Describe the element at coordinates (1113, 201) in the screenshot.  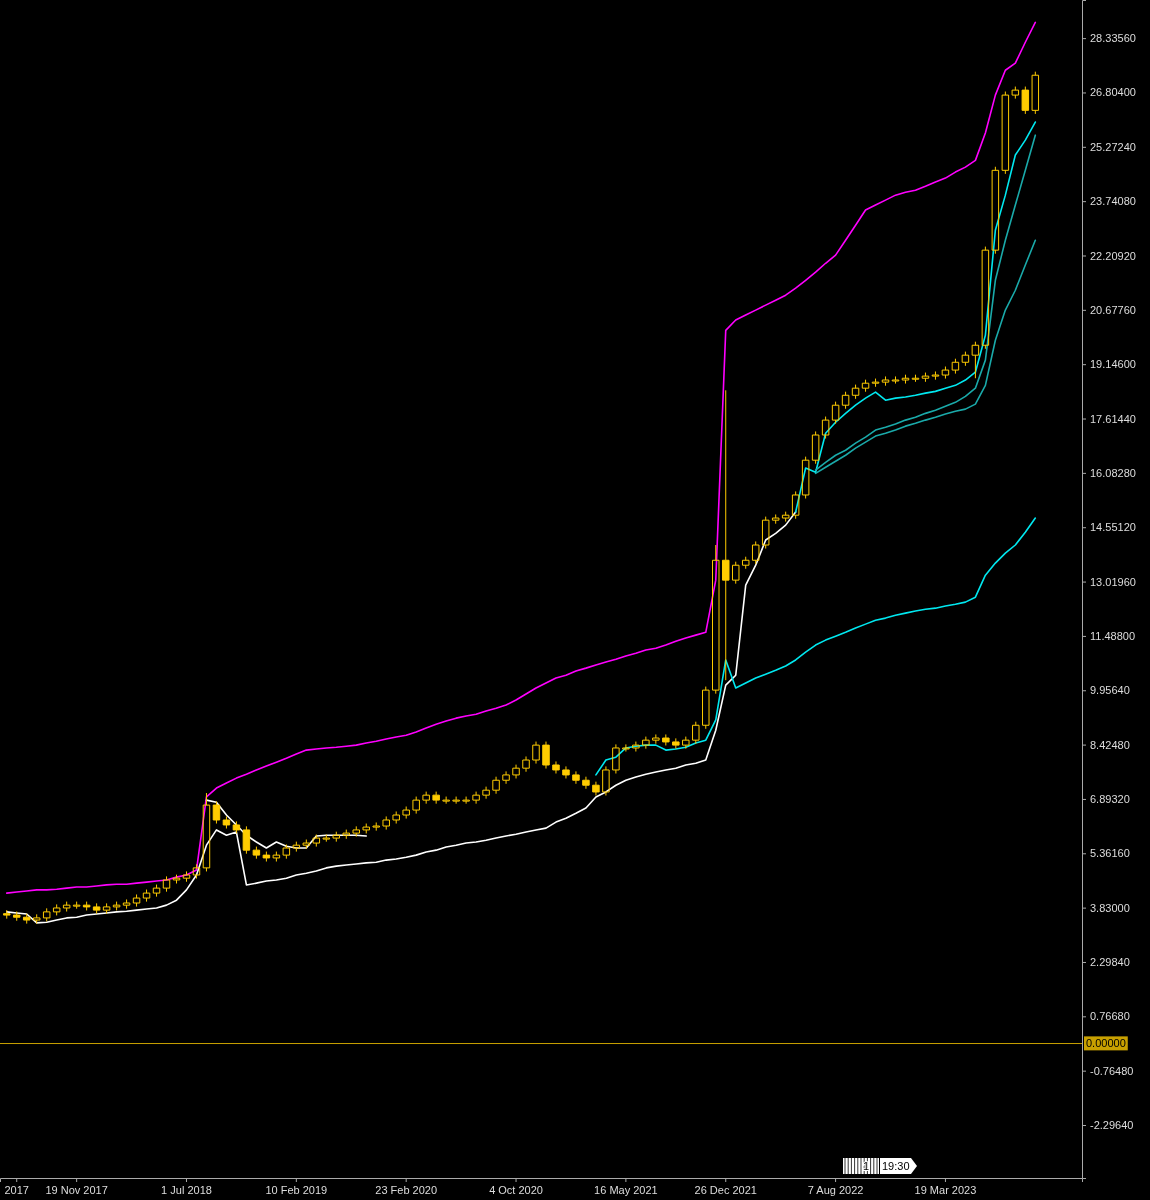
I see `y-tick-label: 23.74080` at that location.